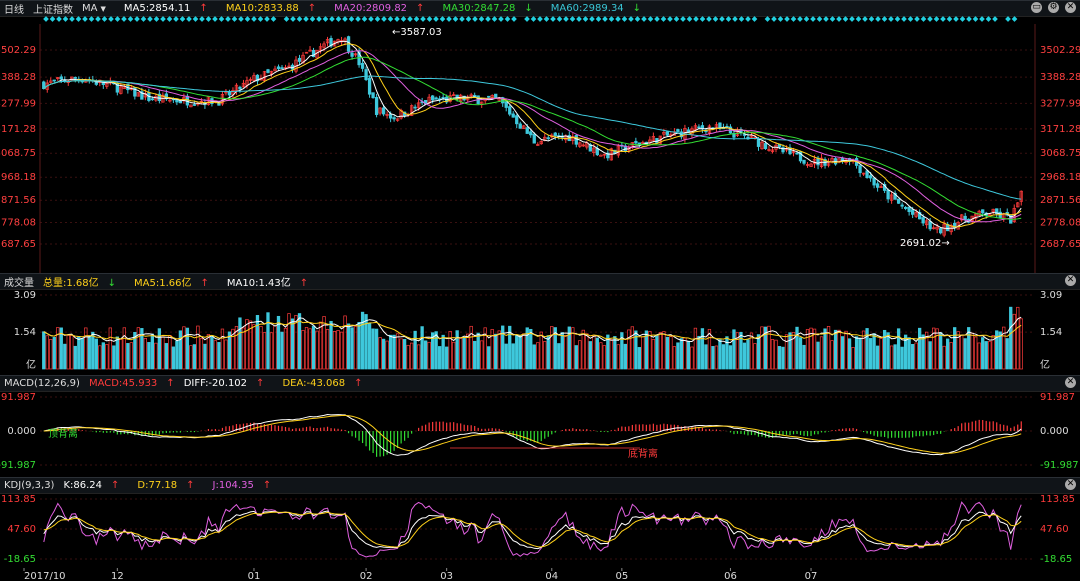  Describe the element at coordinates (1060, 50) in the screenshot. I see `y-tick-label-right: 3502.29` at that location.